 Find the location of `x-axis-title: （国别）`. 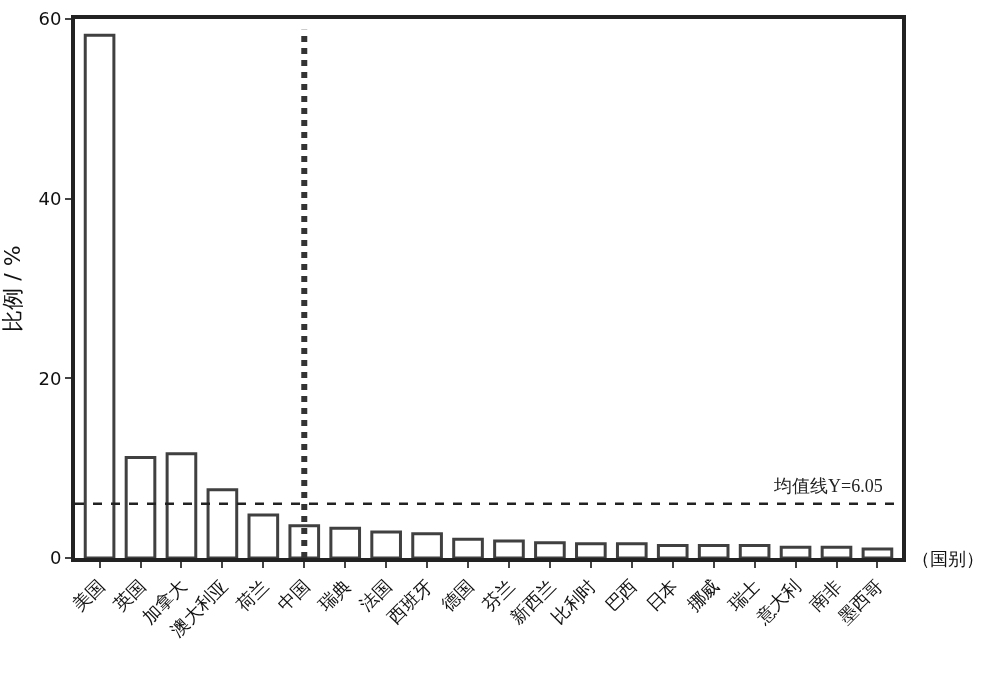

x-axis-title: （国别） is located at coordinates (948, 558).